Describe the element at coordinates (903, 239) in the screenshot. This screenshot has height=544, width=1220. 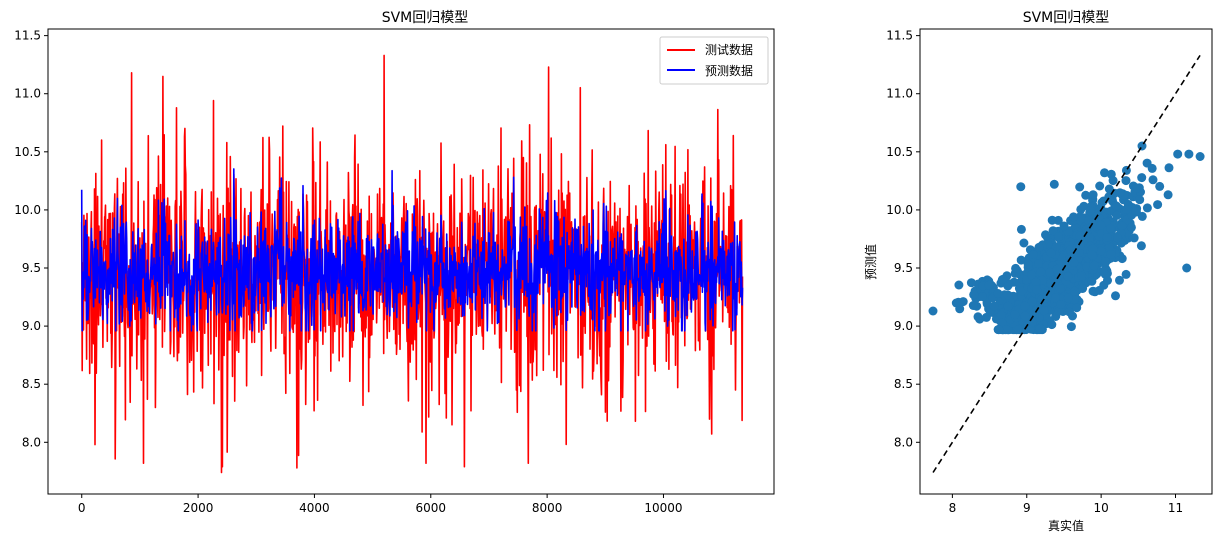
I see `right-y-axis: 8.0 8.5 9.0 9.5 10.0 10.5 11.0 11.5` at that location.